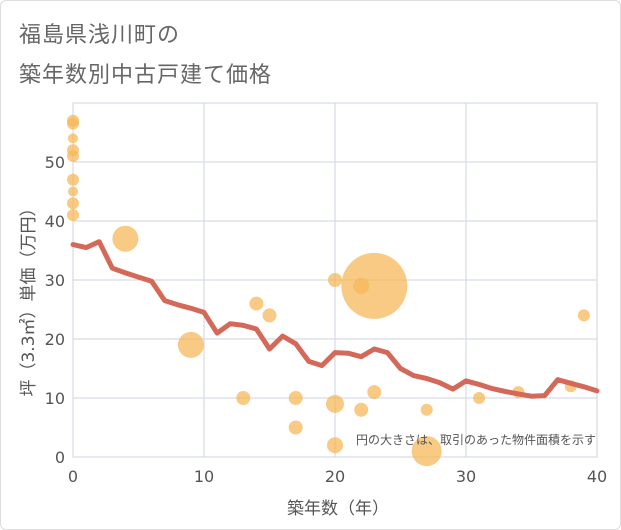  Describe the element at coordinates (338, 509) in the screenshot. I see `x-axis-label: 築年数（年）` at that location.